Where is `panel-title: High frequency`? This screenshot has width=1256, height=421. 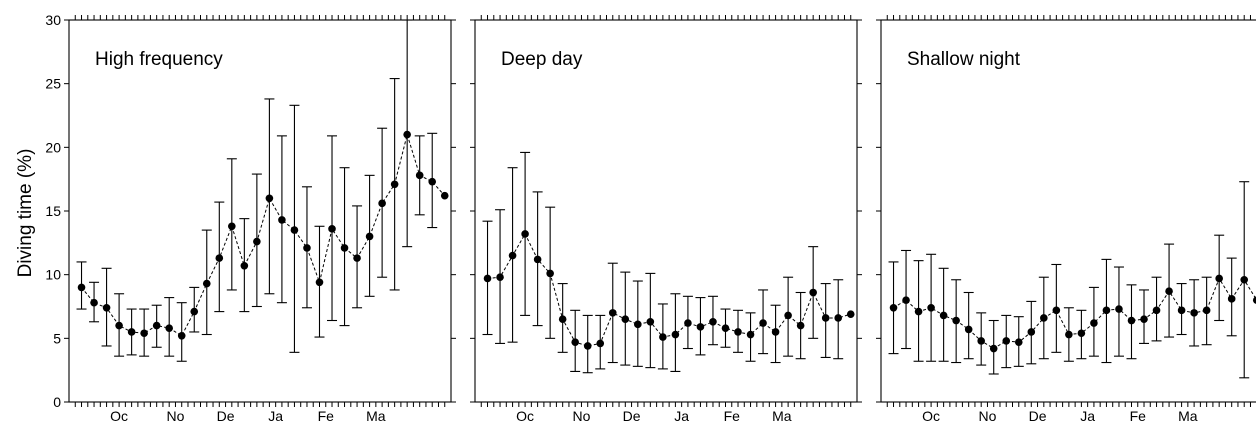
panel-title: High frequency is located at coordinates (159, 59).